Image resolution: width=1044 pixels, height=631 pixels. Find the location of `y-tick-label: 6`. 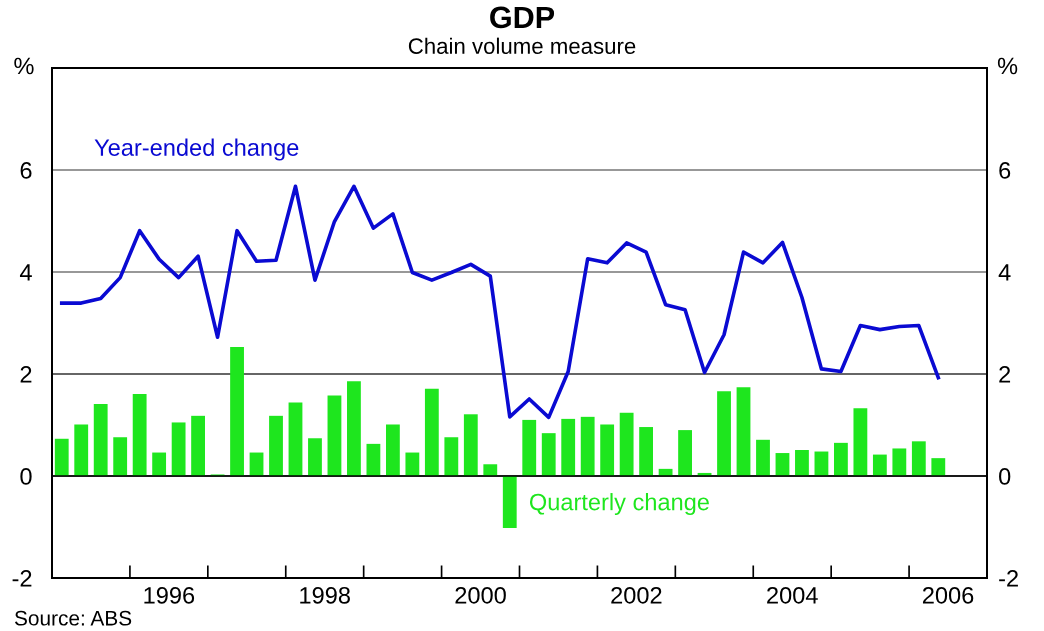

y-tick-label: 6 is located at coordinates (26, 170).